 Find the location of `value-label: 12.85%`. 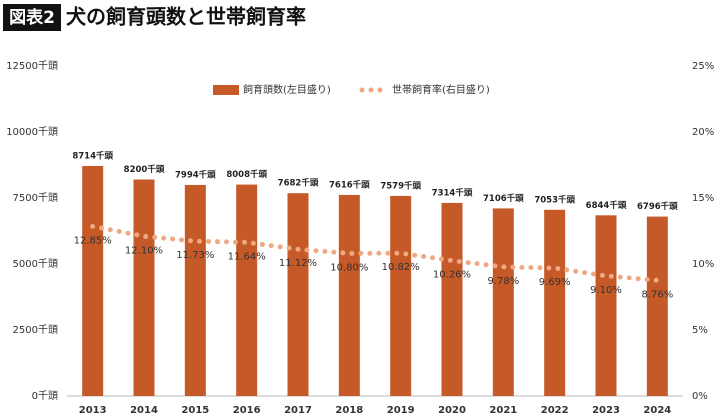

value-label: 12.85% is located at coordinates (93, 240).